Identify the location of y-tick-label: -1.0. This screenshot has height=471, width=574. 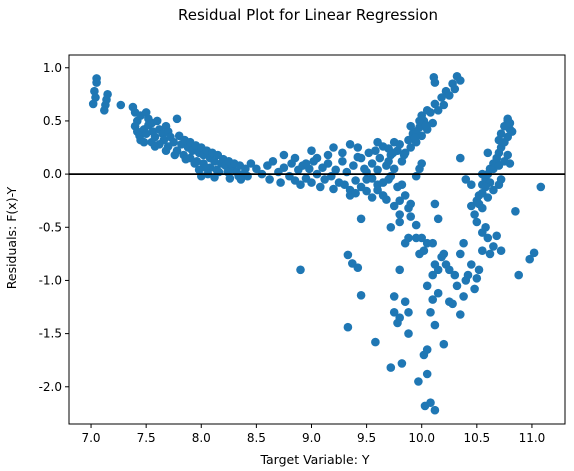
(50, 280).